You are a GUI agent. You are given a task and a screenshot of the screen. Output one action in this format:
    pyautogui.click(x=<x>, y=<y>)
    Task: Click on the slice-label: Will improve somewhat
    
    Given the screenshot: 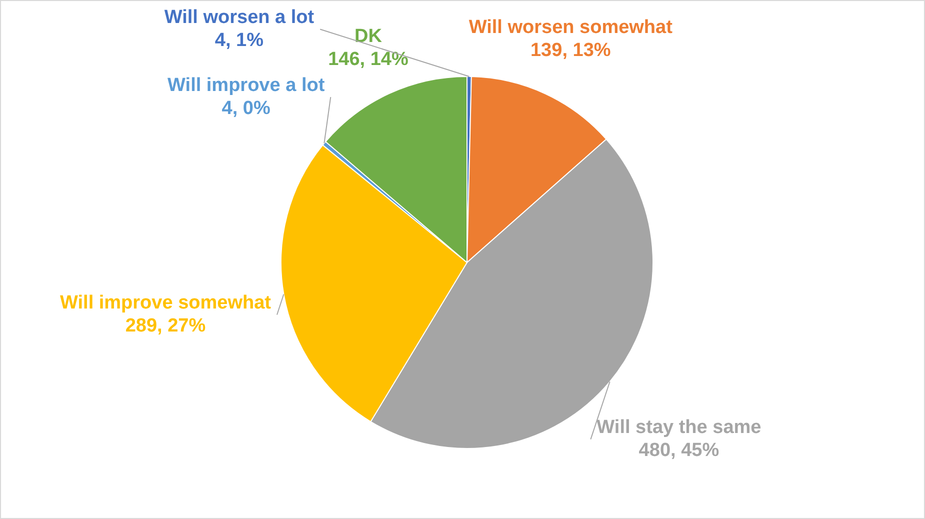 What is the action you would take?
    pyautogui.click(x=166, y=303)
    